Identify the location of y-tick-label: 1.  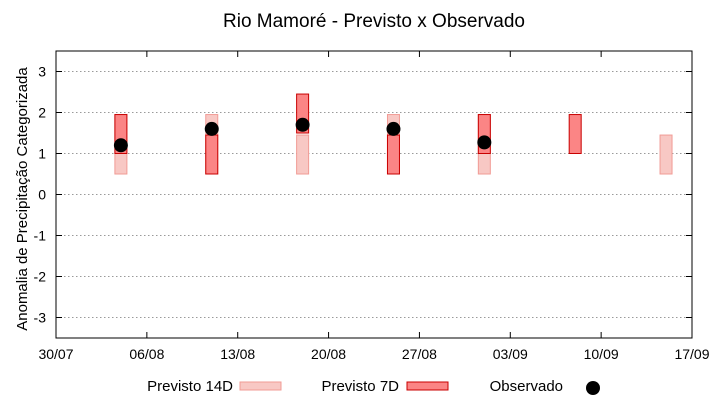
(42, 154).